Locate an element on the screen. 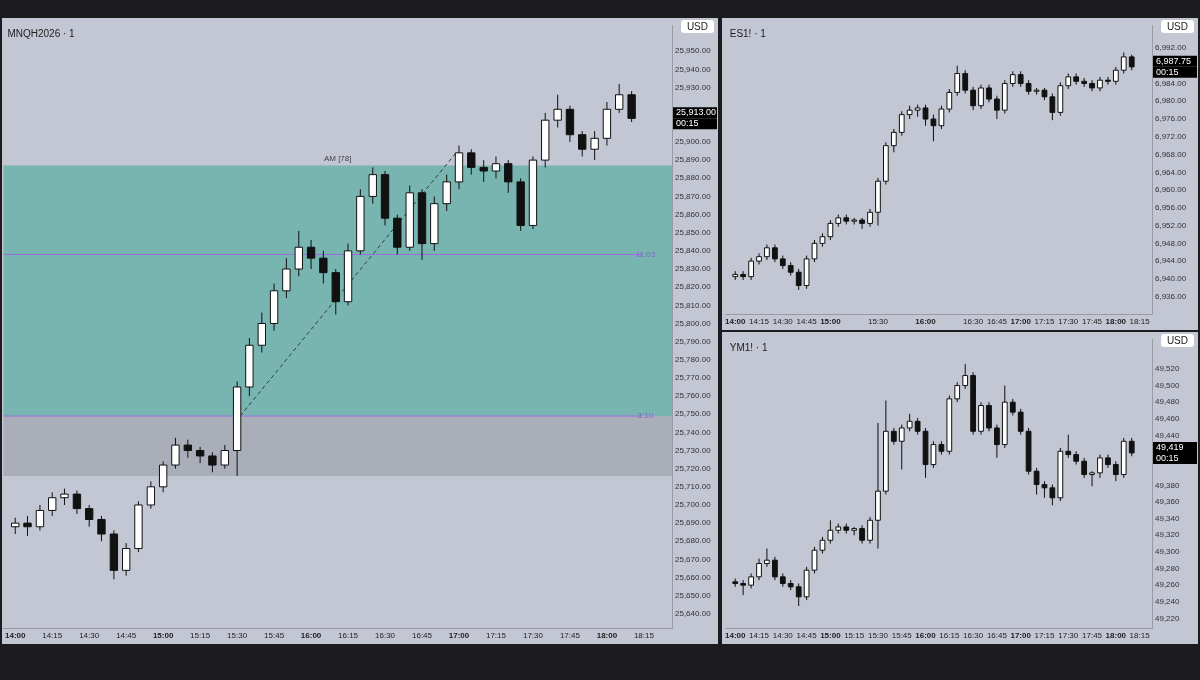  y-tick-label: 25,820.00 is located at coordinates (693, 287).